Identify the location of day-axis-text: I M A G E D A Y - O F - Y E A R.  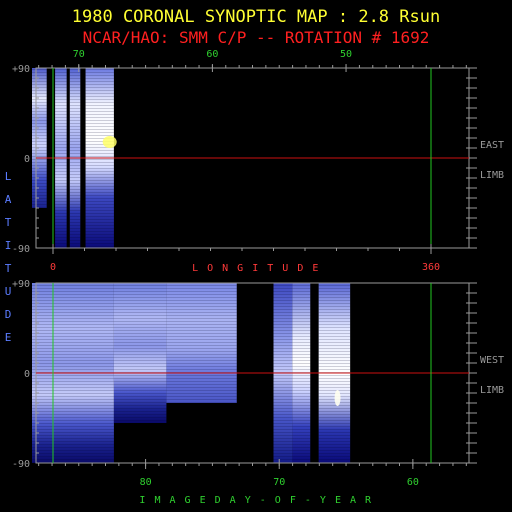
(255, 500).